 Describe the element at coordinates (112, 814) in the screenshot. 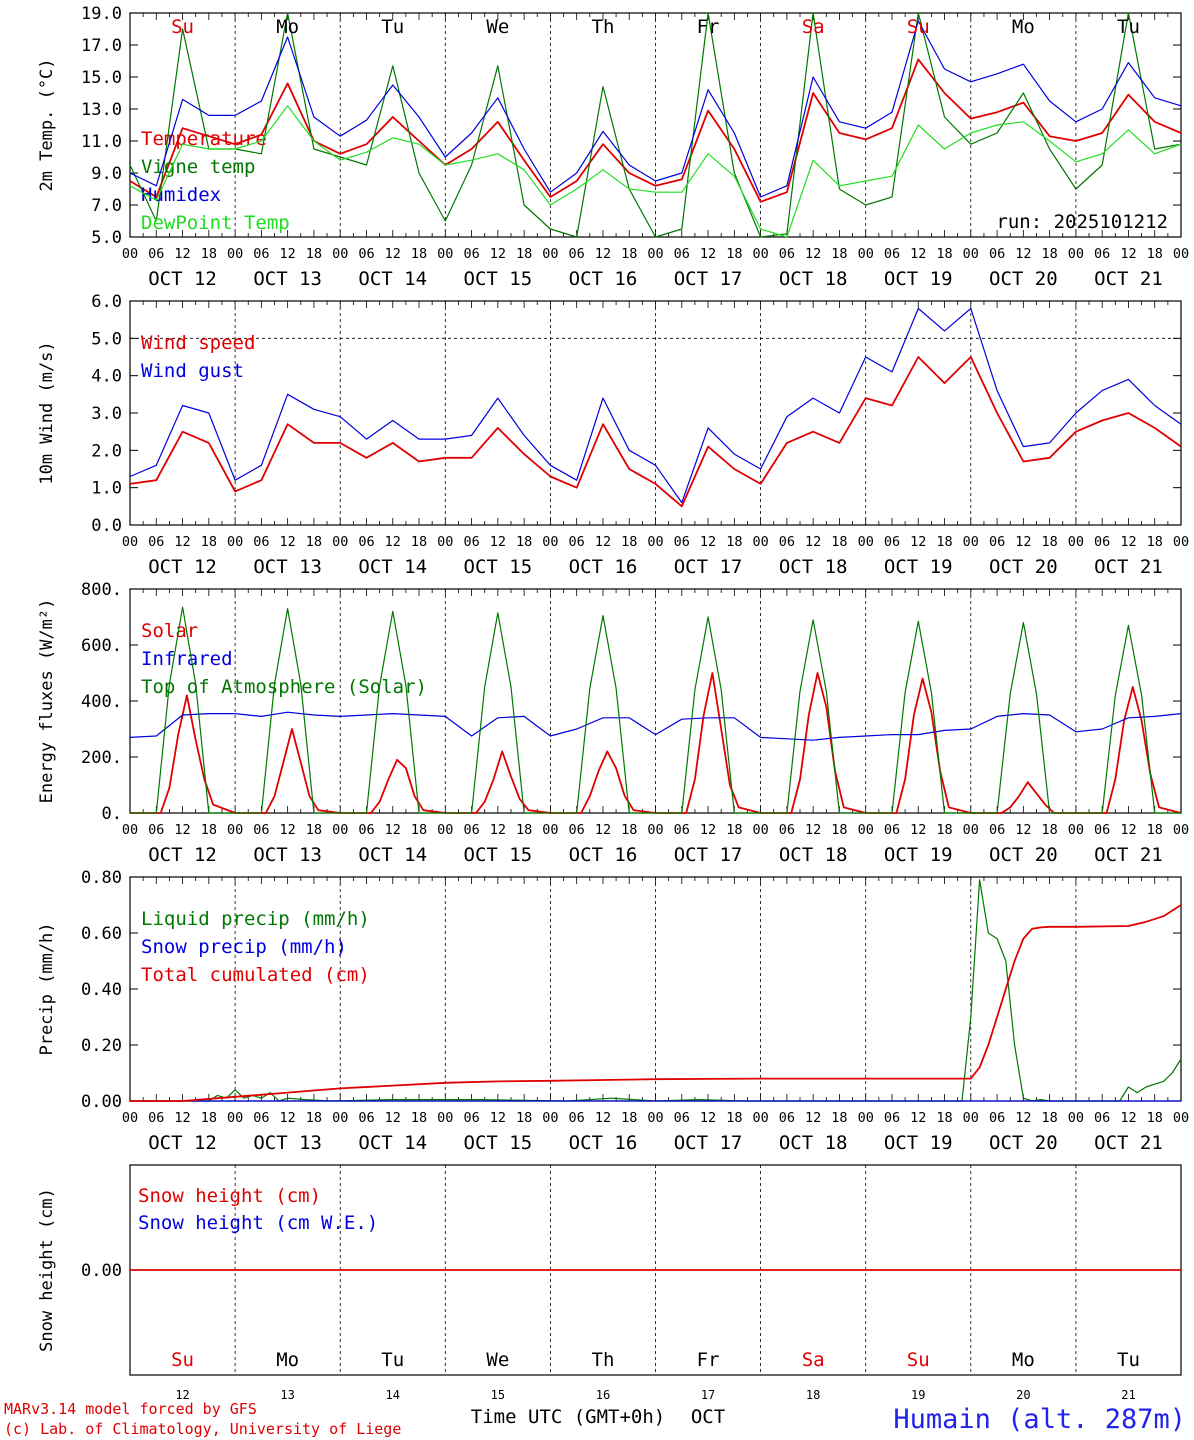

I see `energy-ytick-label: 0.` at that location.